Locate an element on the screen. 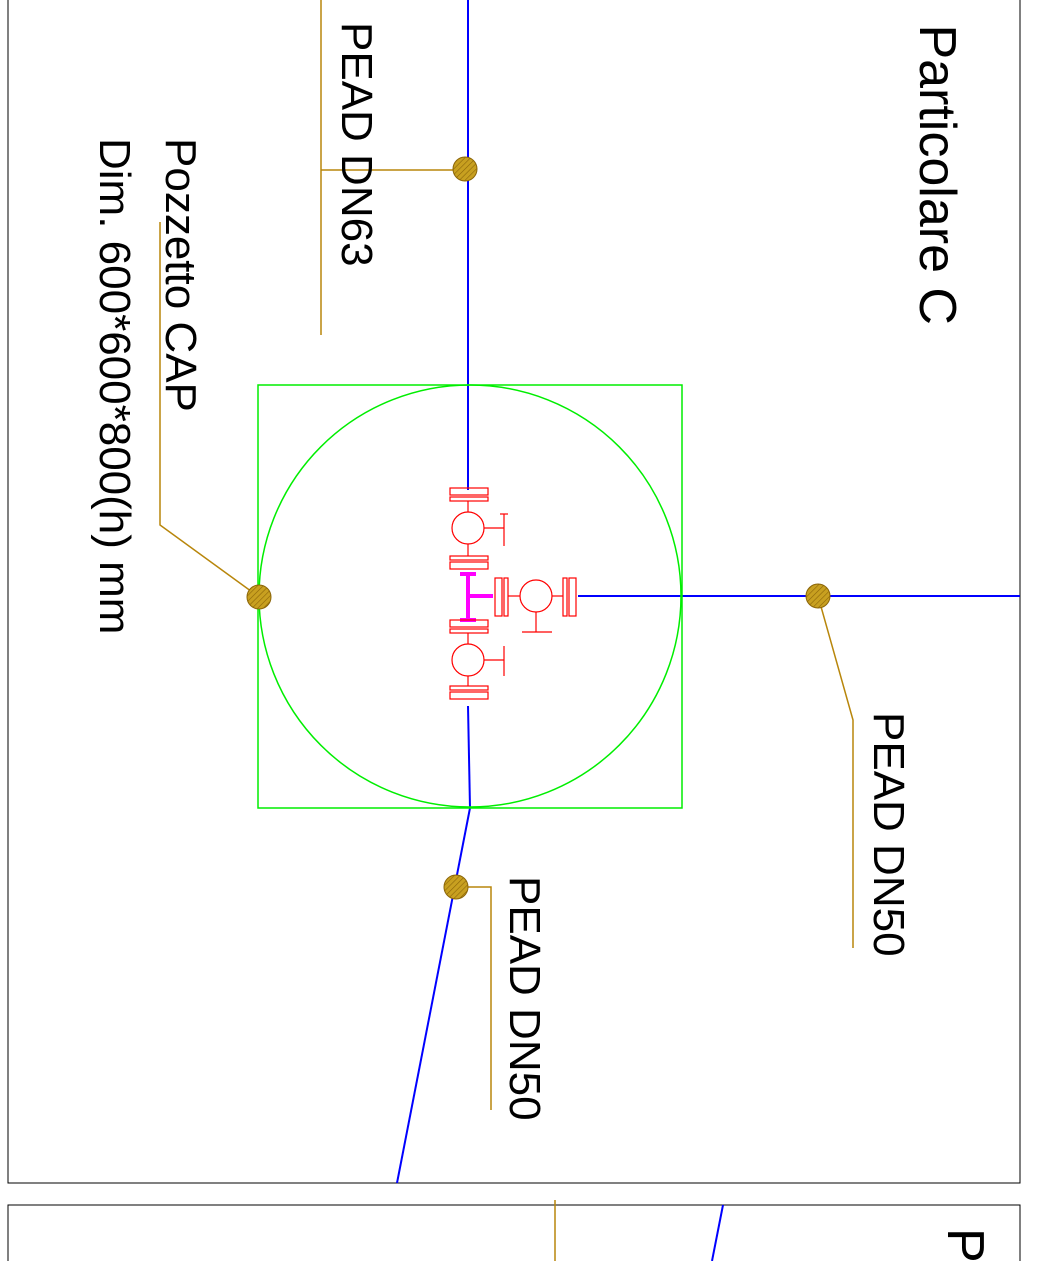 The width and height of the screenshot is (1049, 1261). next-detail-frame is located at coordinates (514, 1232).